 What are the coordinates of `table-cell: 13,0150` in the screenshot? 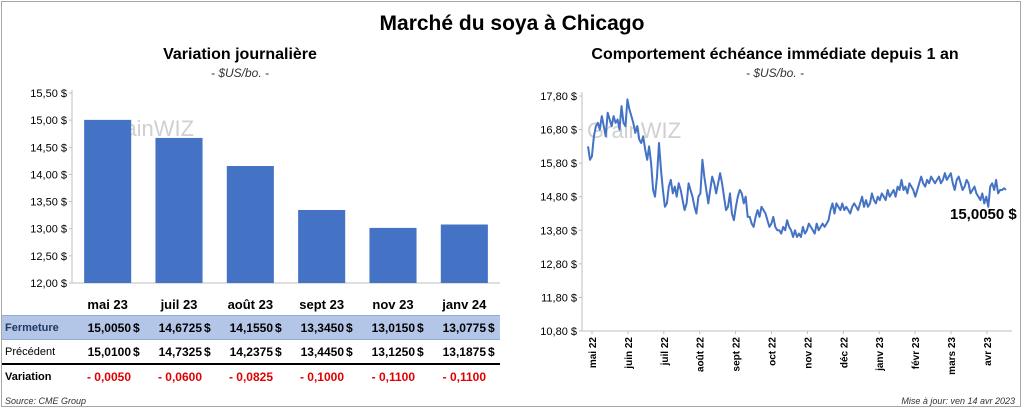 It's located at (393, 328).